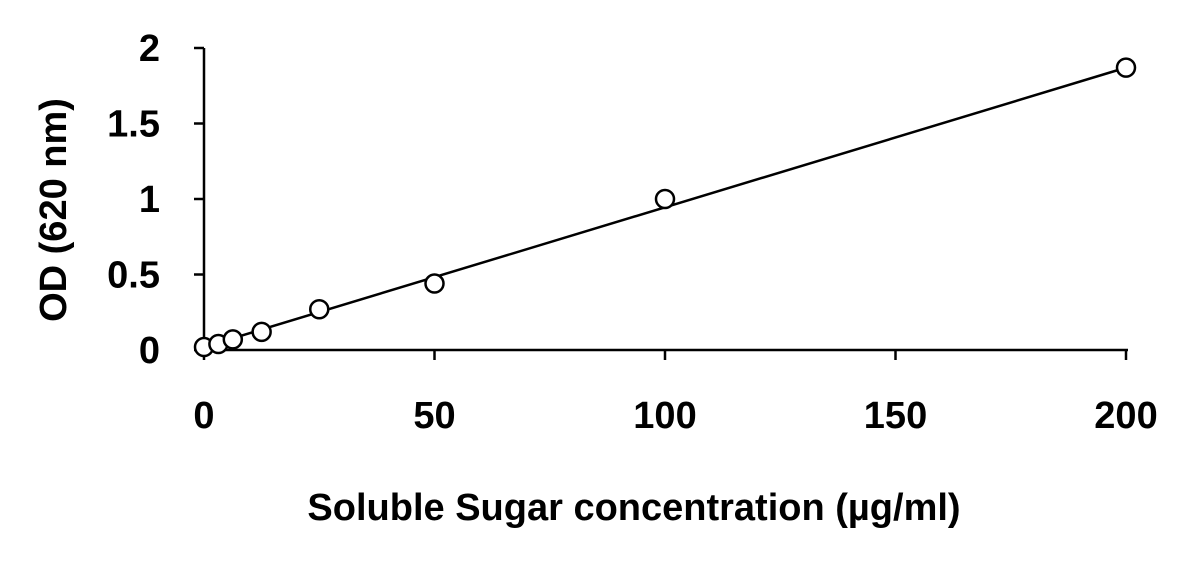  Describe the element at coordinates (133, 125) in the screenshot. I see `y-tick-label: 1.5` at that location.